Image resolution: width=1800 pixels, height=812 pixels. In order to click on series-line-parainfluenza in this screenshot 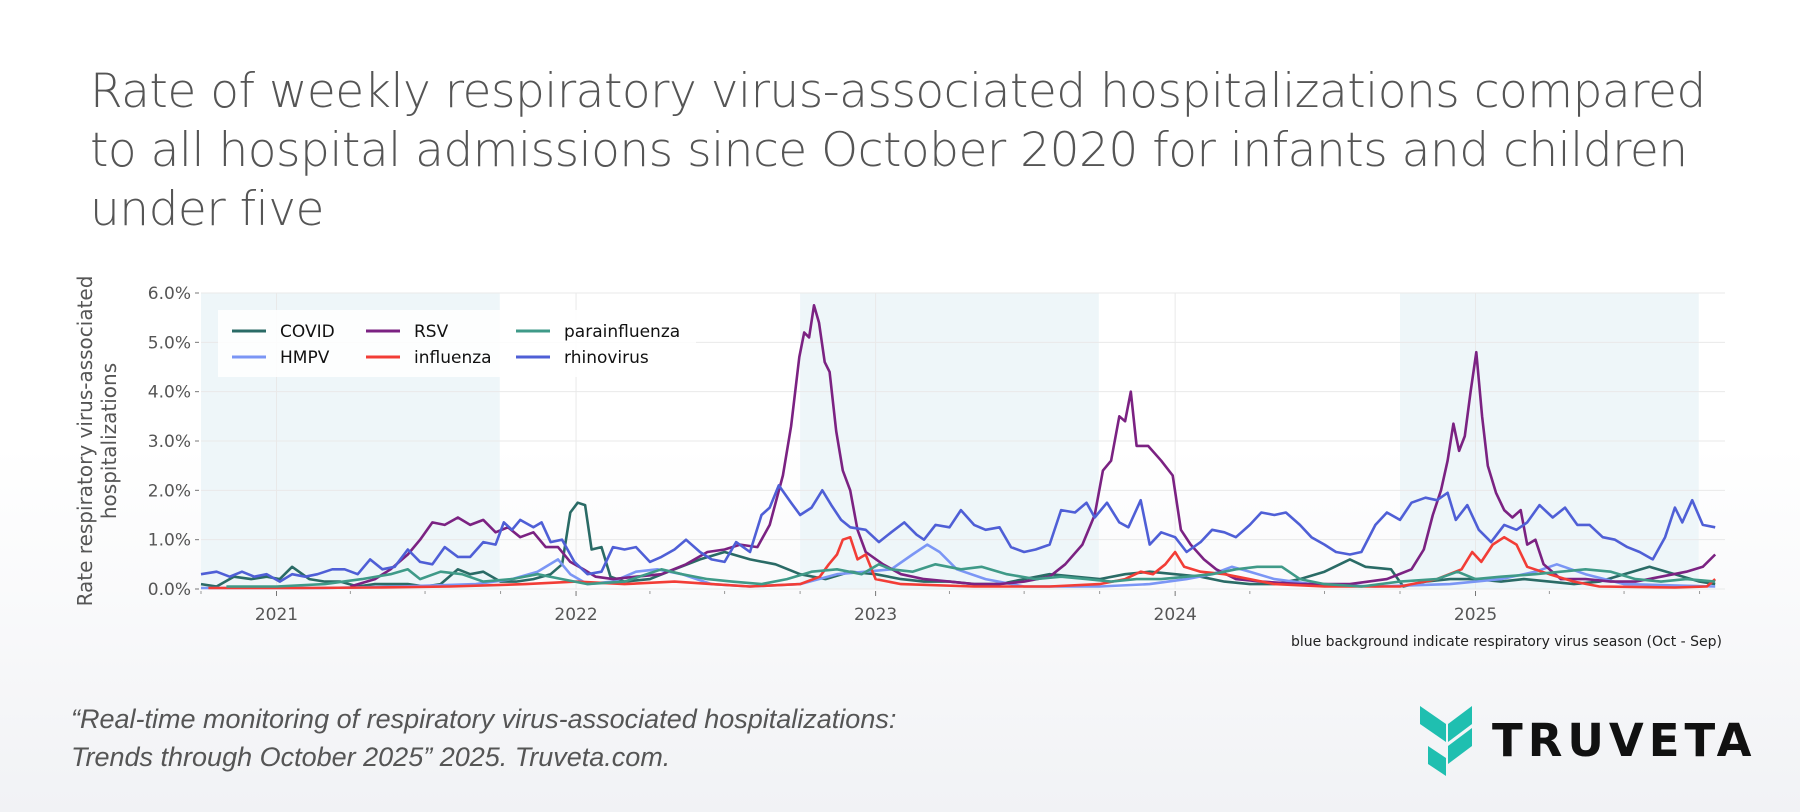, I will do `click(971, 575)`.